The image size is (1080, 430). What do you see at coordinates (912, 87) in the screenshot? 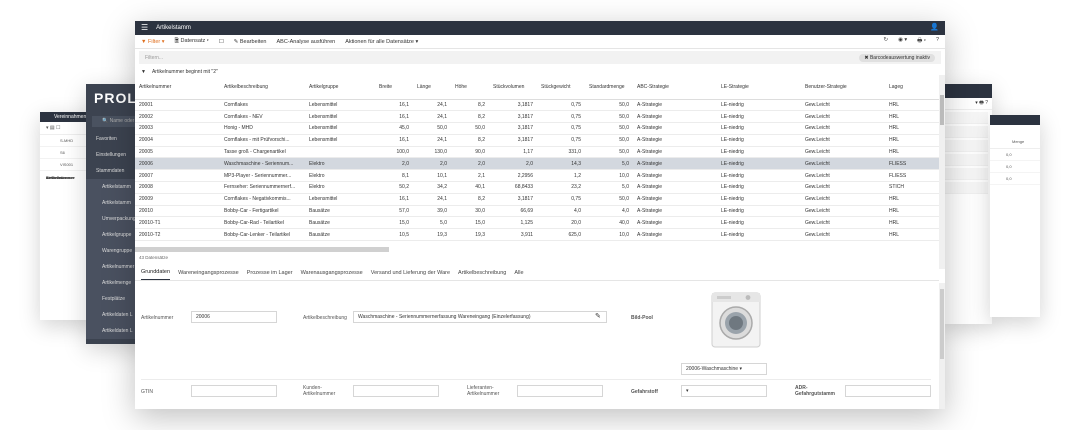
I see `column-header: Lageg` at bounding box center [912, 87].